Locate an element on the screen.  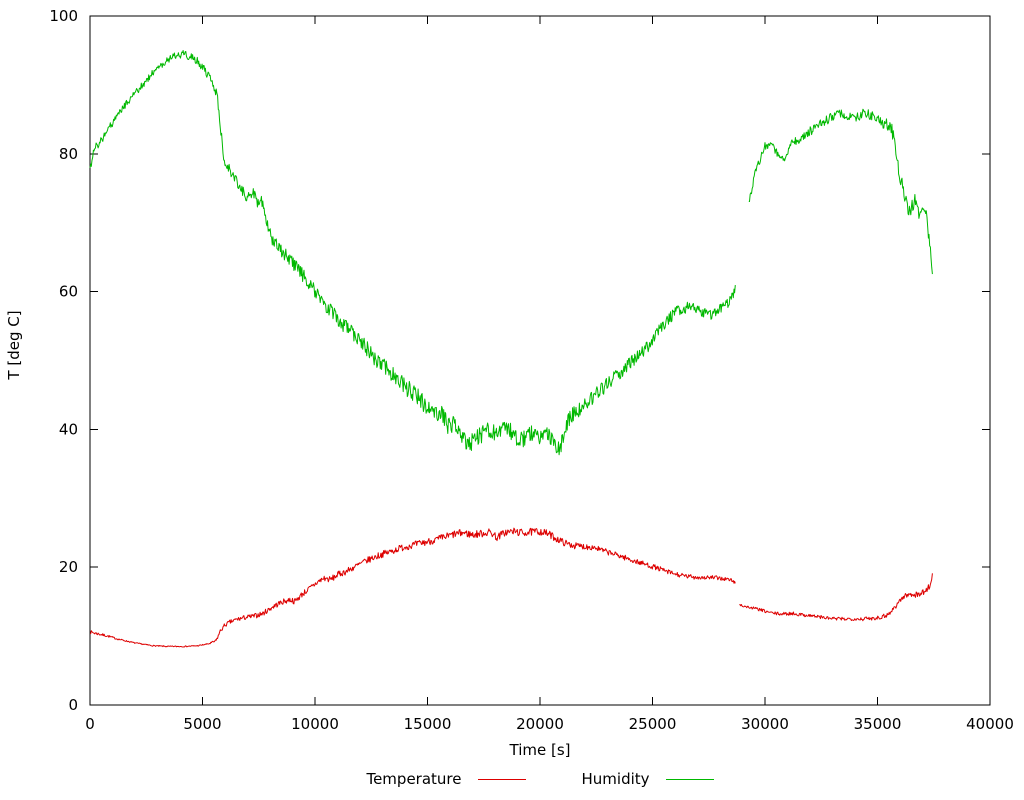
y-axis-title: T [deg C] is located at coordinates (14, 345).